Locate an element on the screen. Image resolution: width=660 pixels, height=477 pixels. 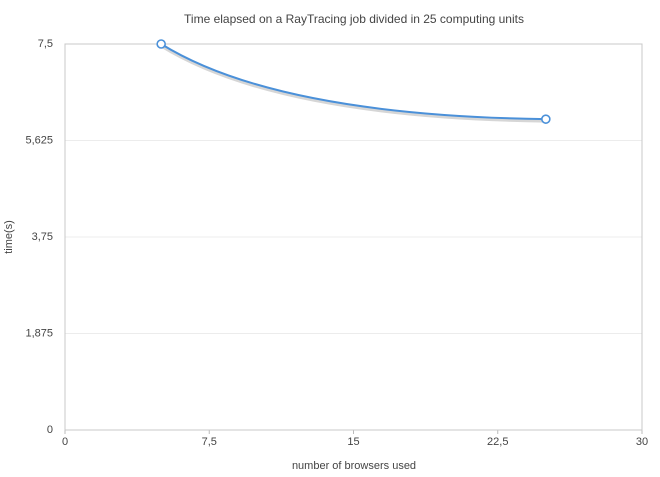
y-tick-label: 3,75 is located at coordinates (42, 237).